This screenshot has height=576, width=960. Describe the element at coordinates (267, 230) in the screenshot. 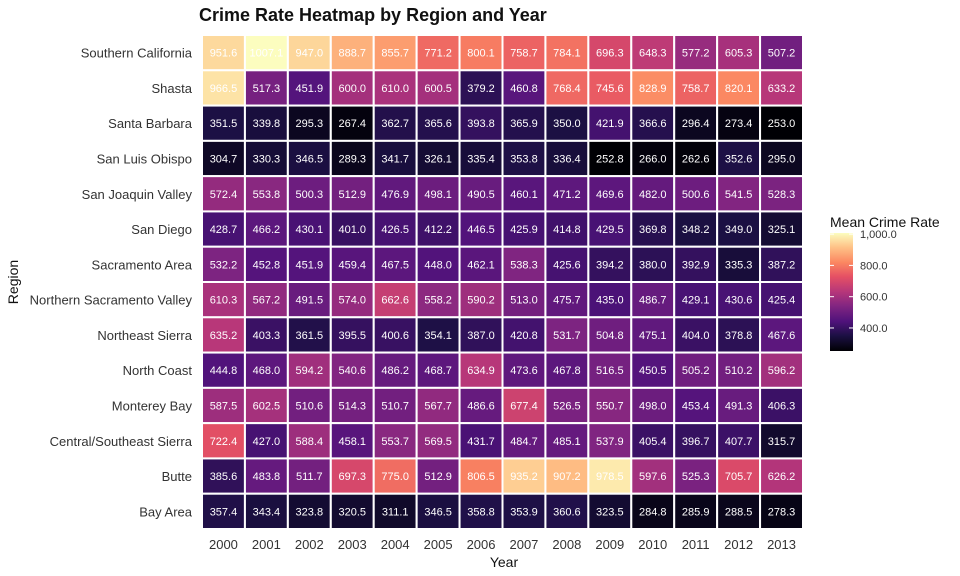

I see `cell-value-label: 466.2` at that location.